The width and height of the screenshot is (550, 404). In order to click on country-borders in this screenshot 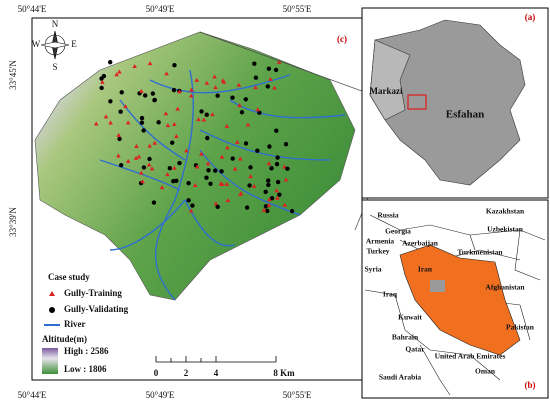, I will do `click(455, 305)`.